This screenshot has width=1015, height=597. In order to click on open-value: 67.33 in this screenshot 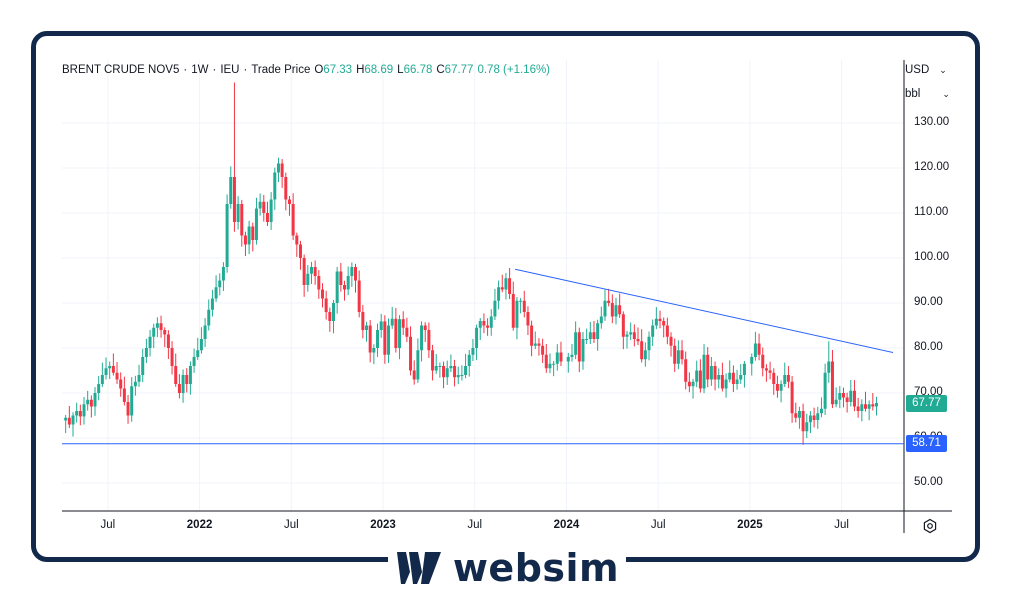, I will do `click(338, 70)`.